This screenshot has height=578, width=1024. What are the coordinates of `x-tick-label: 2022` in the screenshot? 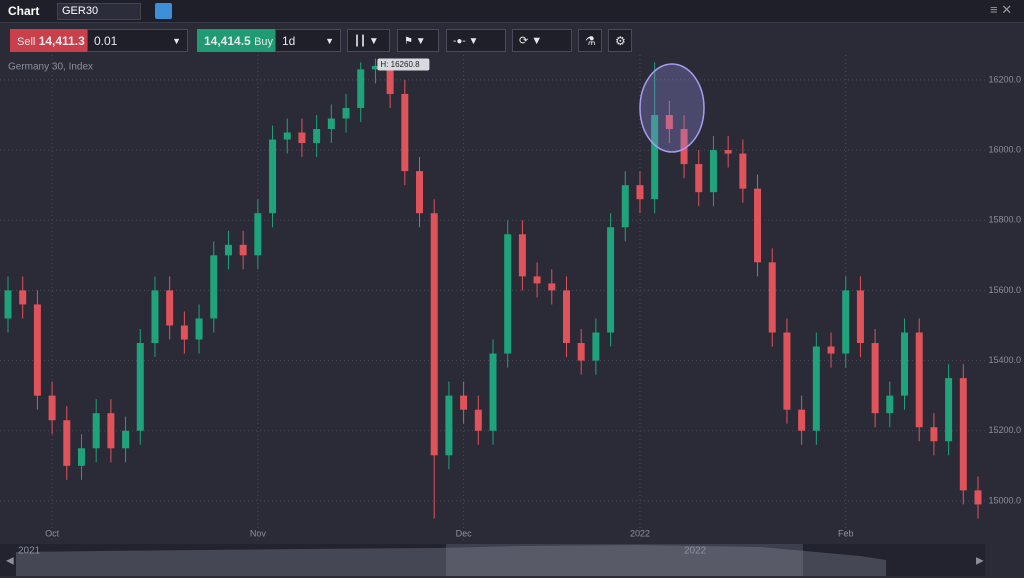 It's located at (640, 533).